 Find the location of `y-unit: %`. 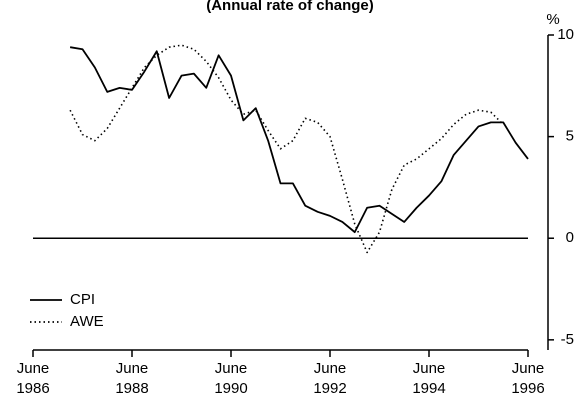

y-unit: % is located at coordinates (552, 19).